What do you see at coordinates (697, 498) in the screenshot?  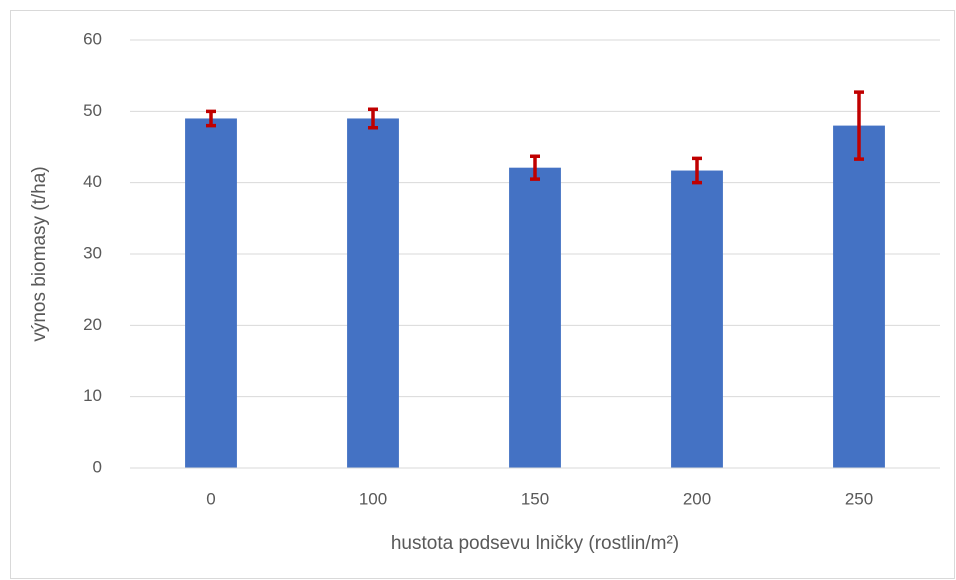 I see `x-tick-label: 200` at bounding box center [697, 498].